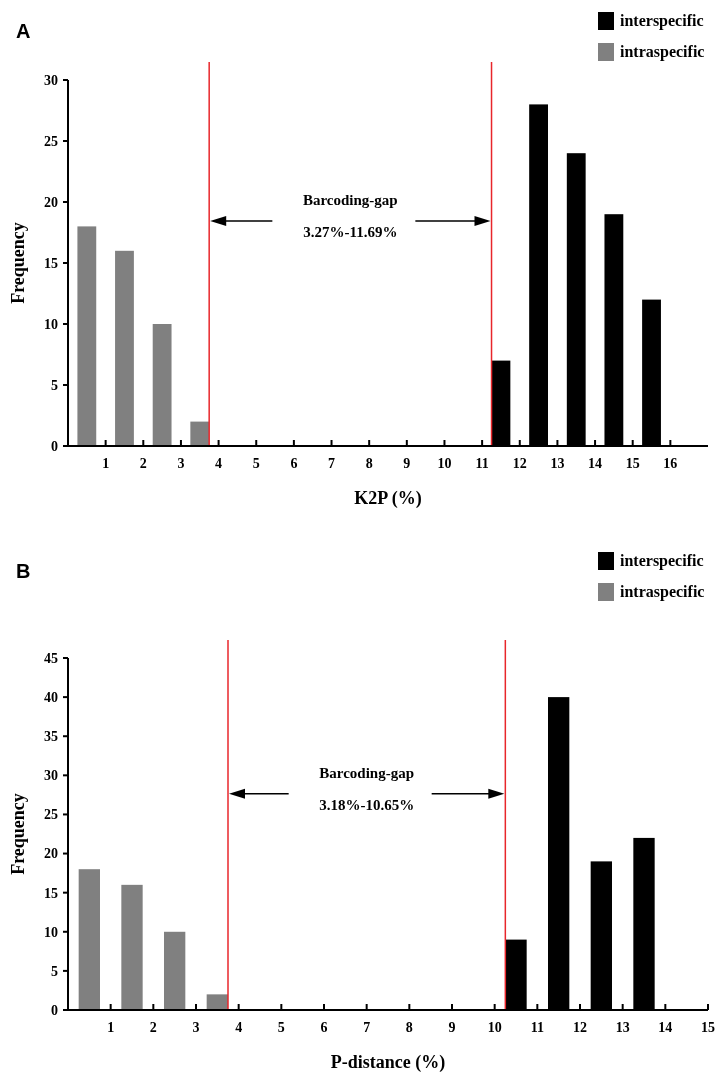  Describe the element at coordinates (670, 463) in the screenshot. I see `x-tick-label: 16` at that location.